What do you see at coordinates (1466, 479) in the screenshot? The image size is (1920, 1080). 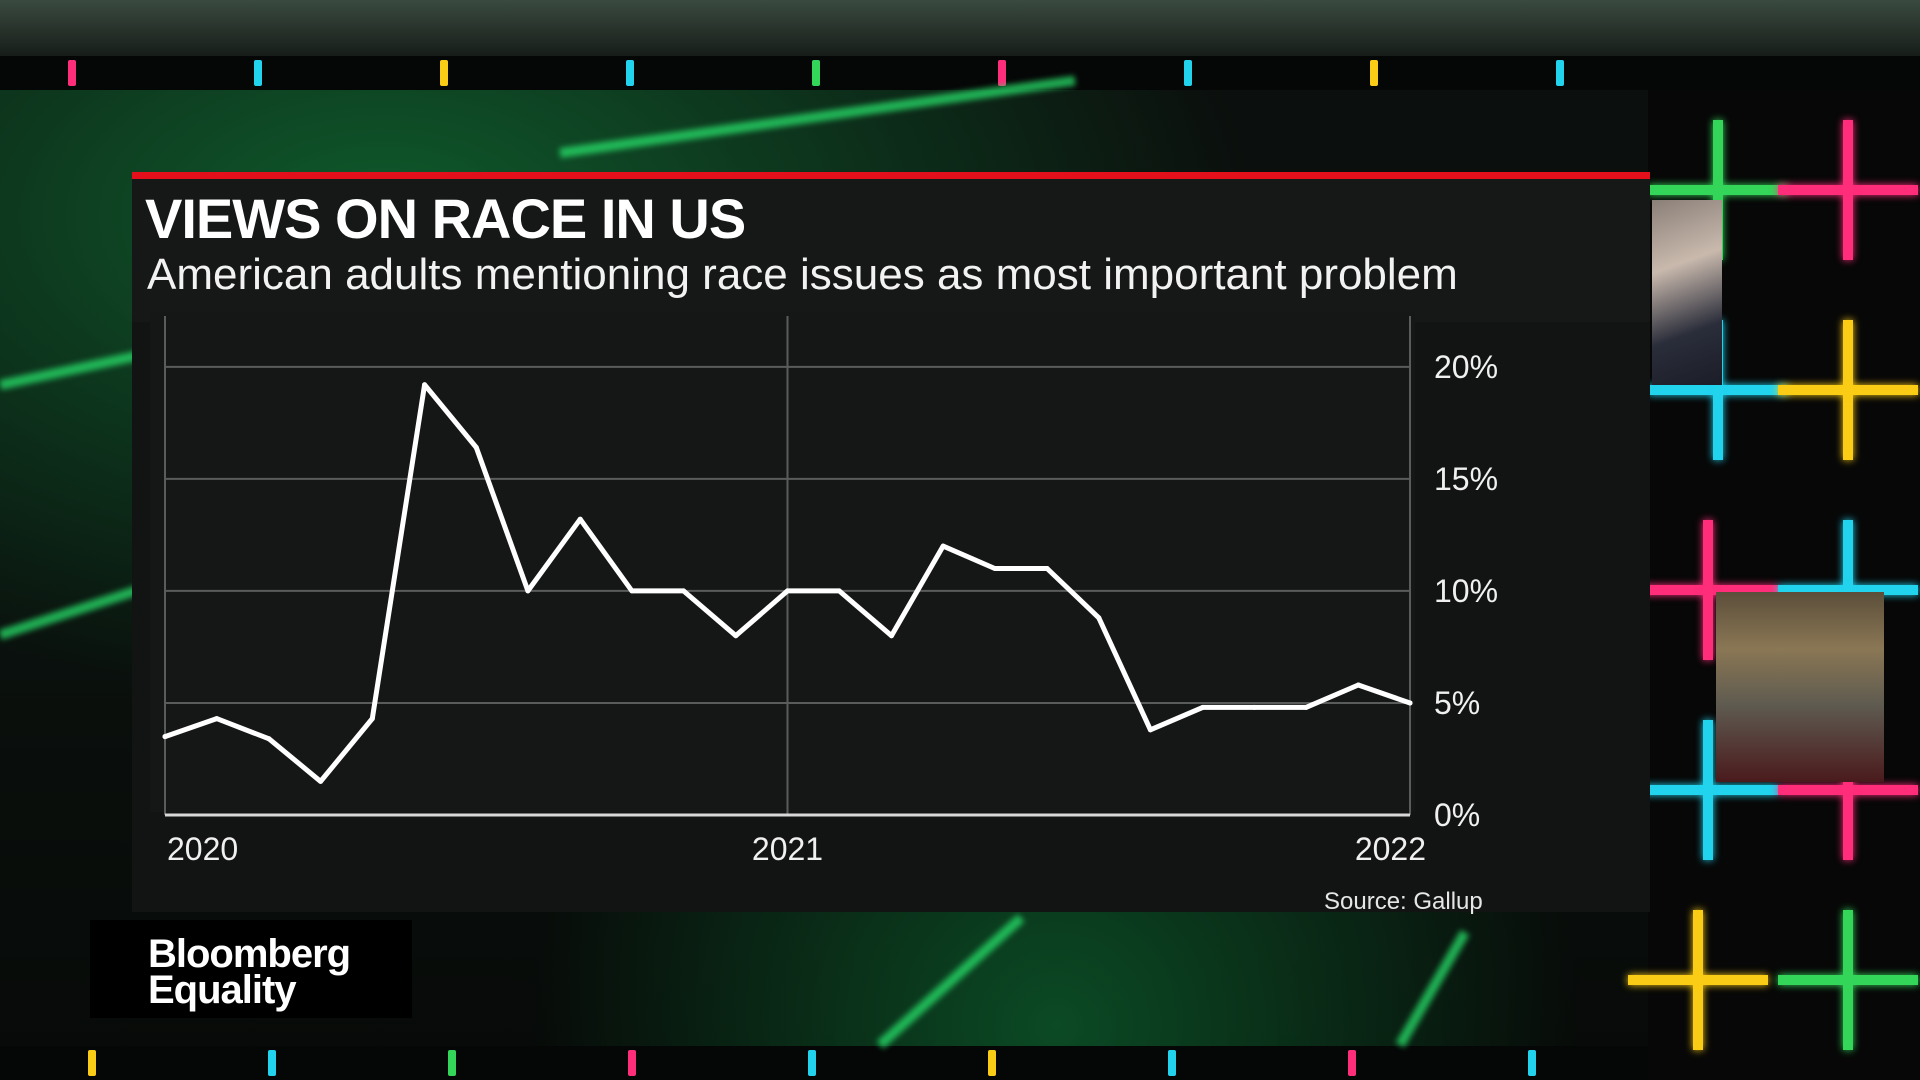 I see `y-tick-label: 15%` at bounding box center [1466, 479].